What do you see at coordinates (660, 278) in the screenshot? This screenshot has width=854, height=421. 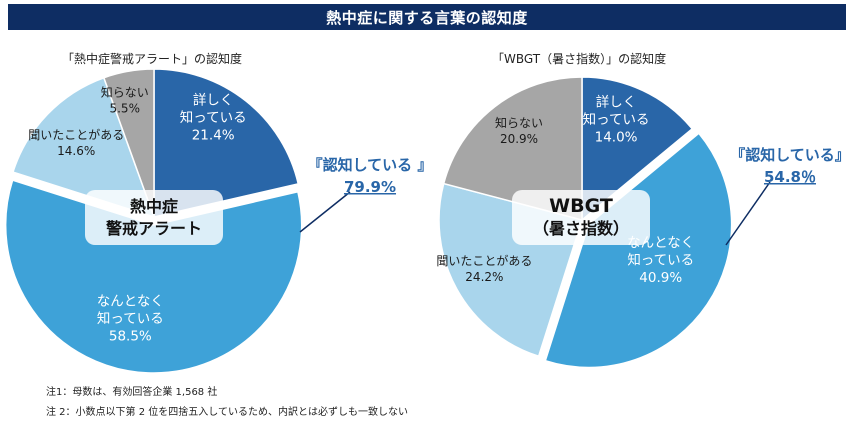 I see `pie-1-slice-1-value: 40.9%` at bounding box center [660, 278].